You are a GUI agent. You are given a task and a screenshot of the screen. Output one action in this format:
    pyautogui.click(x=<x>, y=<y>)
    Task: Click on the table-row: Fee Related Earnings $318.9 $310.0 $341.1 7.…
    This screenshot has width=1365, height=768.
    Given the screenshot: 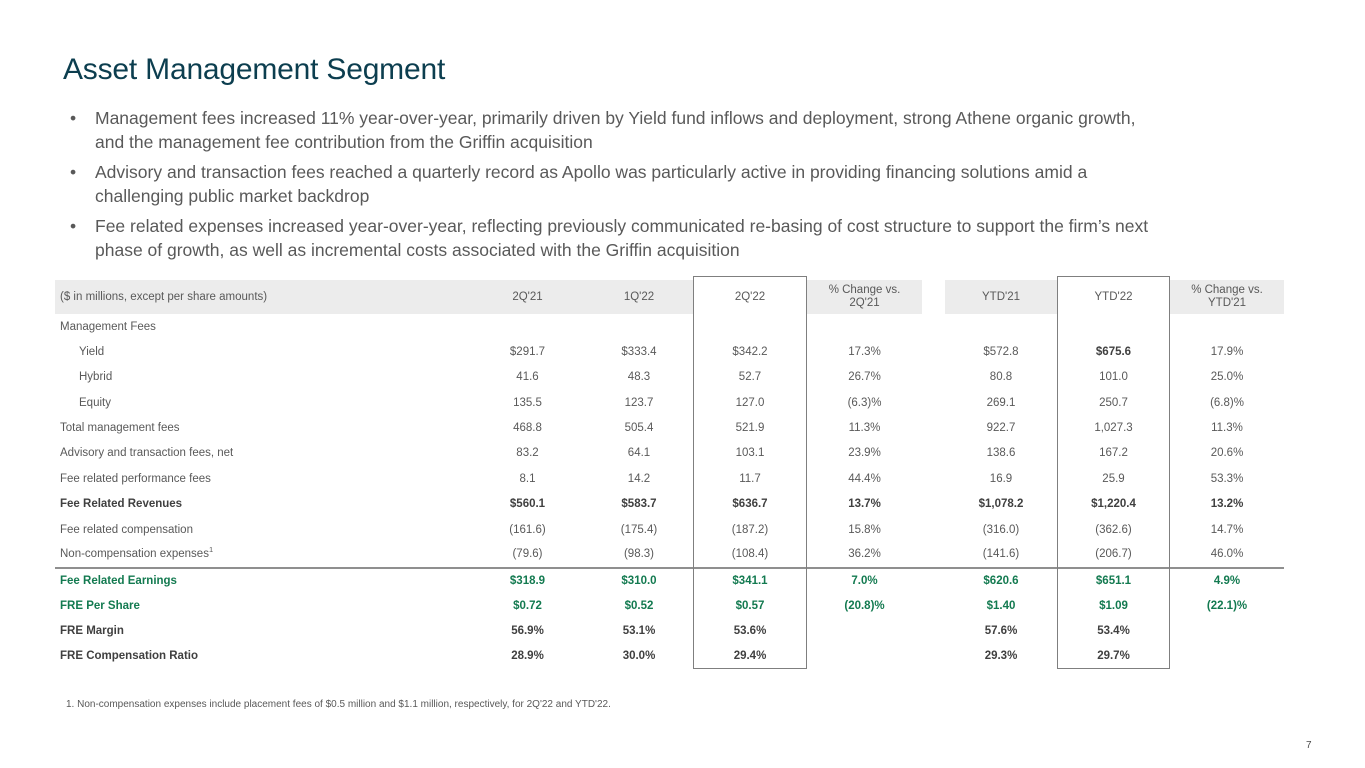 What is the action you would take?
    pyautogui.click(x=669, y=579)
    